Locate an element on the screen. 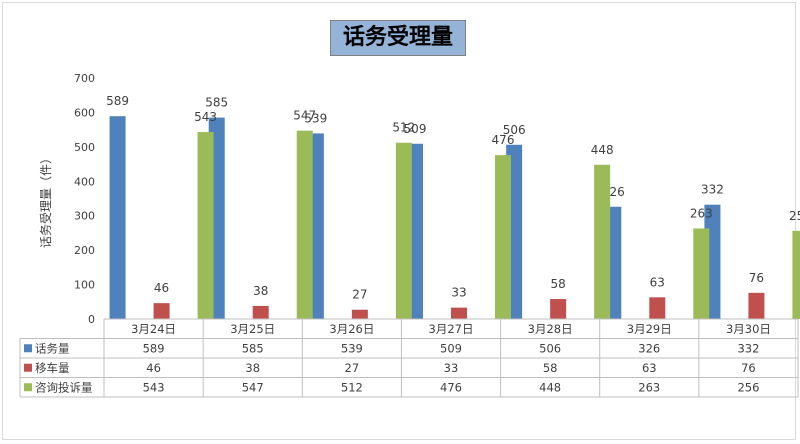  table-cell: 476 is located at coordinates (451, 387).